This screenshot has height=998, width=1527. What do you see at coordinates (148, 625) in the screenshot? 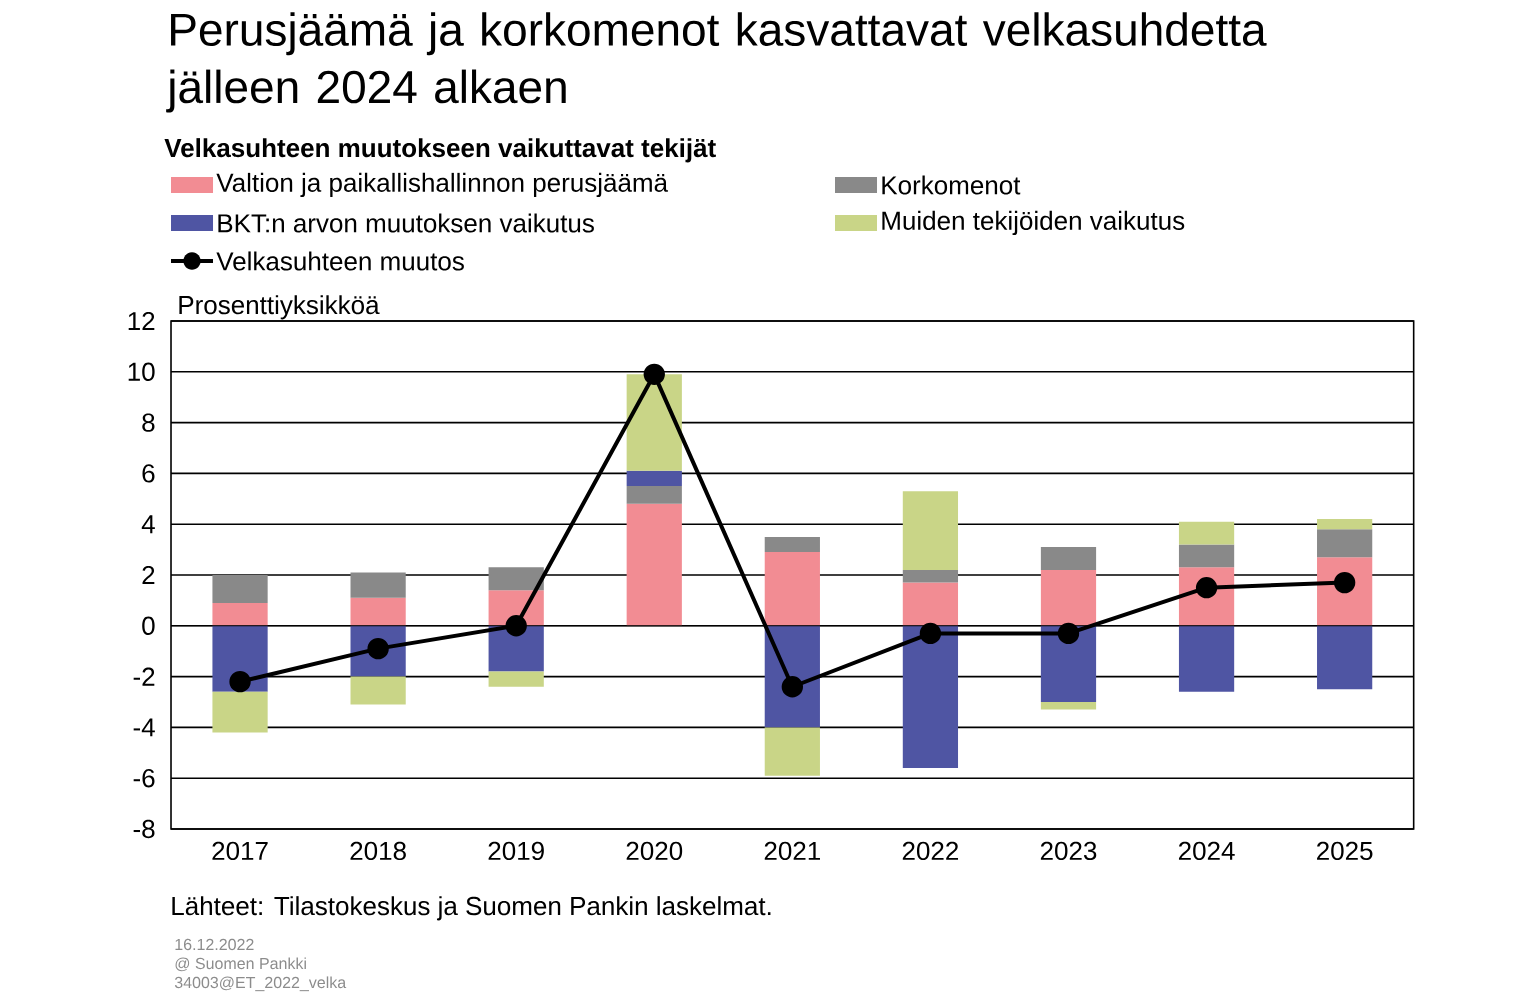
I see `y-tick-label: 0` at bounding box center [148, 625].